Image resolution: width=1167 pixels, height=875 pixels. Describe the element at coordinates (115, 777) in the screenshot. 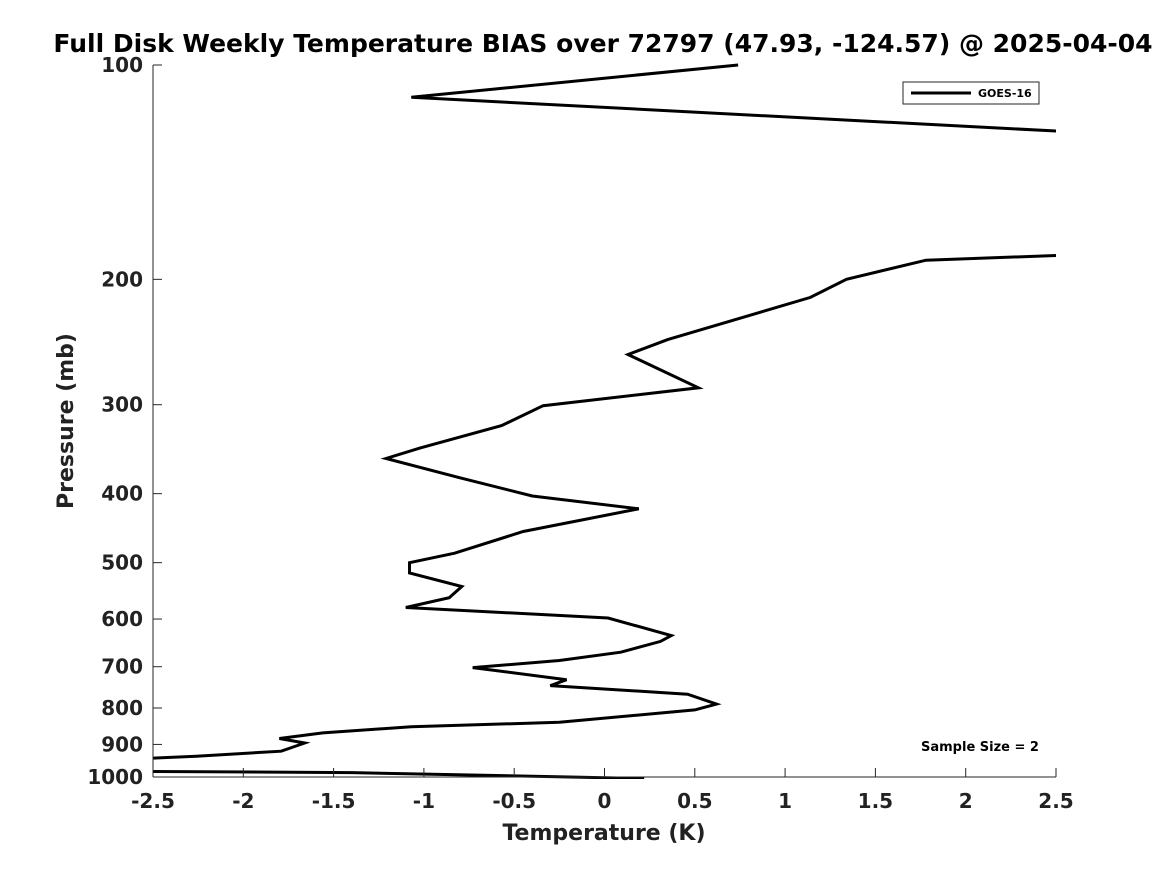

I see `y-tick-label: 1000` at that location.